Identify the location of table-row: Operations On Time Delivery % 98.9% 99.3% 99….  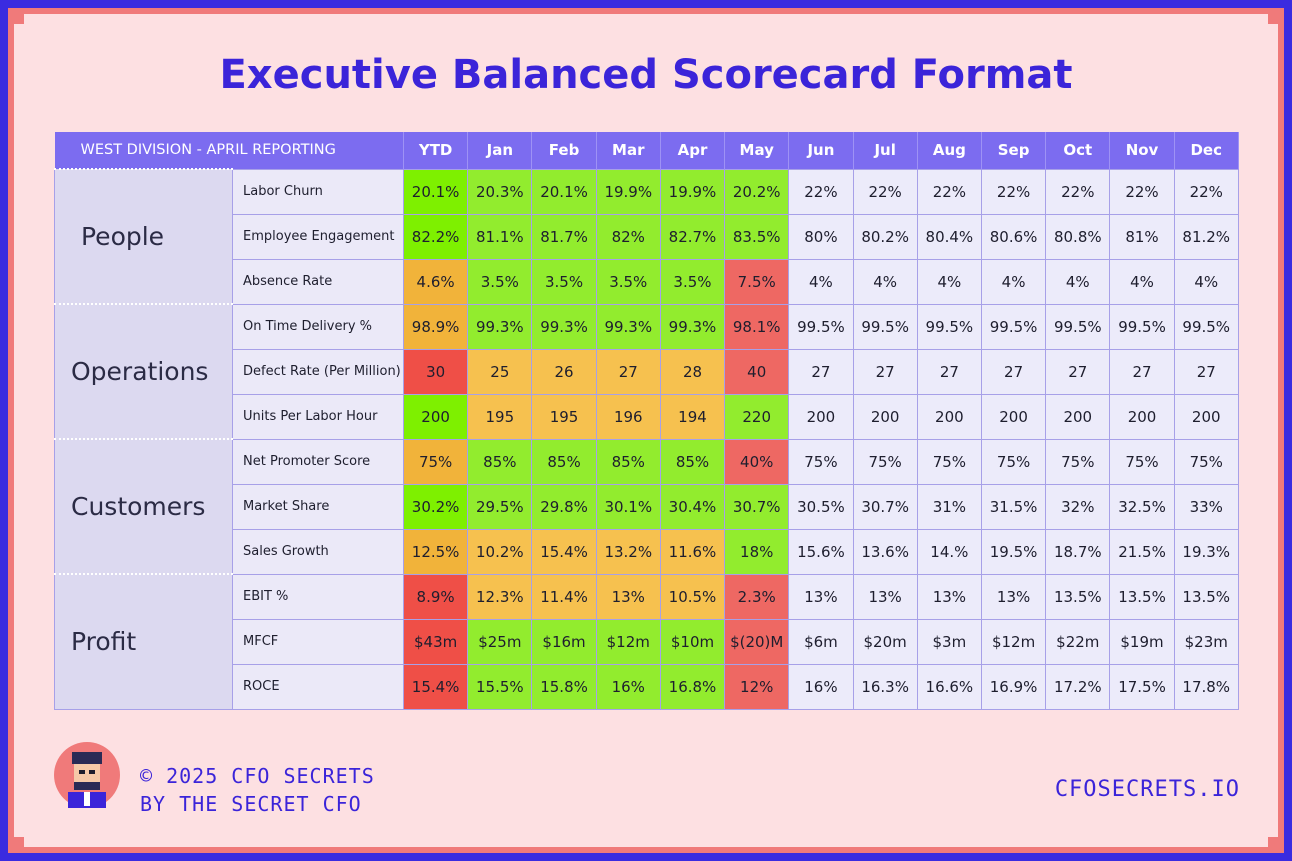
(646, 371).